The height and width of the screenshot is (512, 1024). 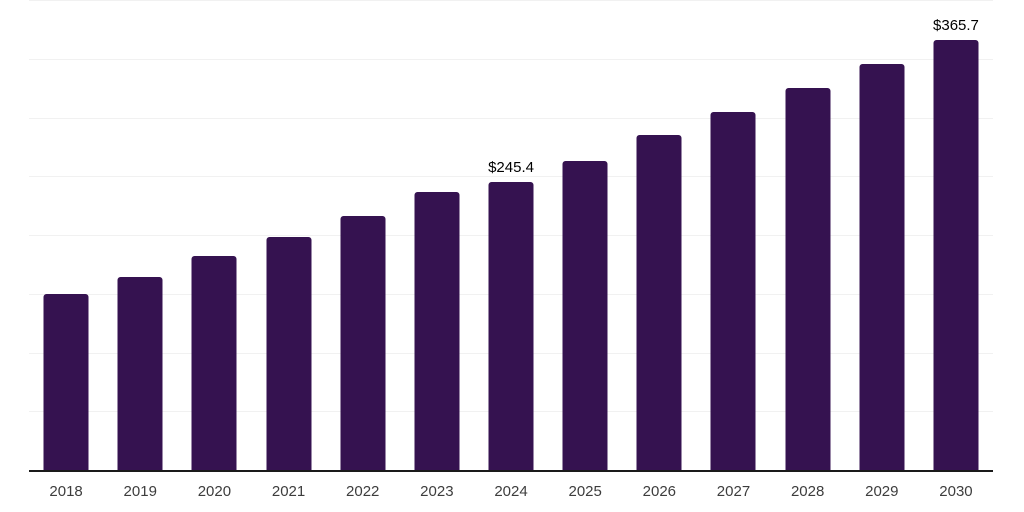 I want to click on bar-2027, so click(x=733, y=290).